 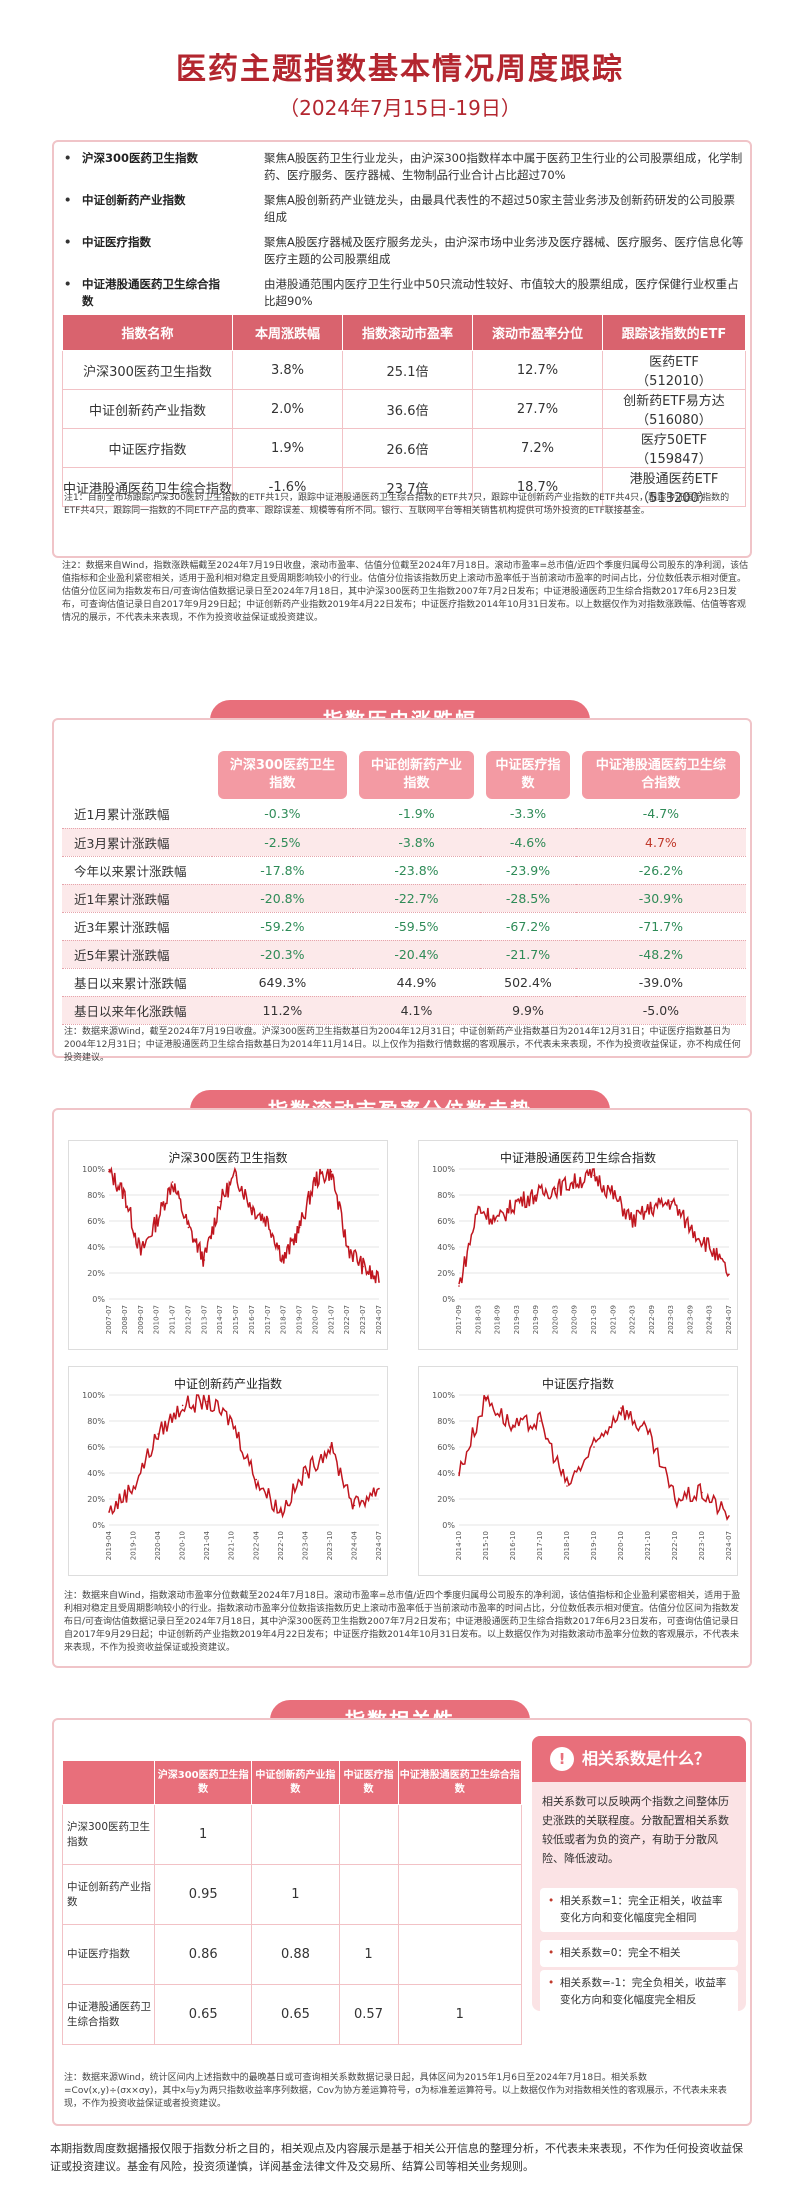 I want to click on index-name: 中证医疗指数, so click(x=147, y=448).